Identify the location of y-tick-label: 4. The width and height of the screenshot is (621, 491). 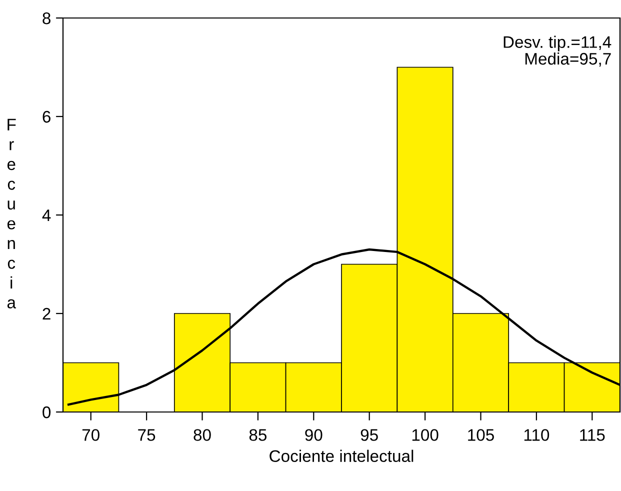
(46, 216).